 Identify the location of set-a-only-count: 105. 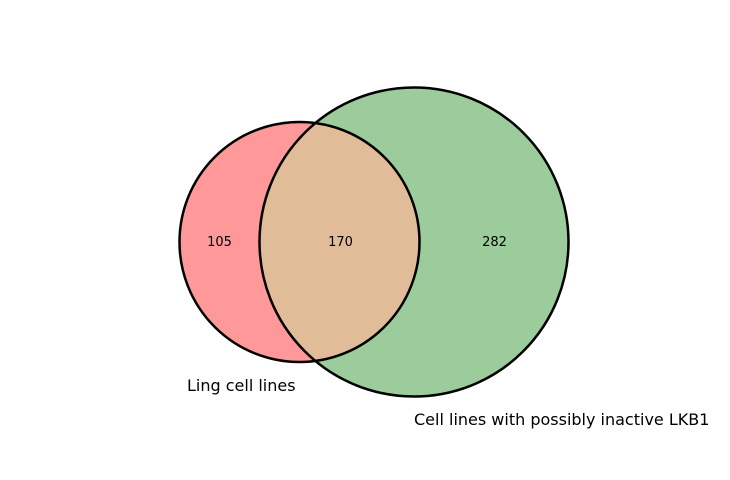
(219, 242).